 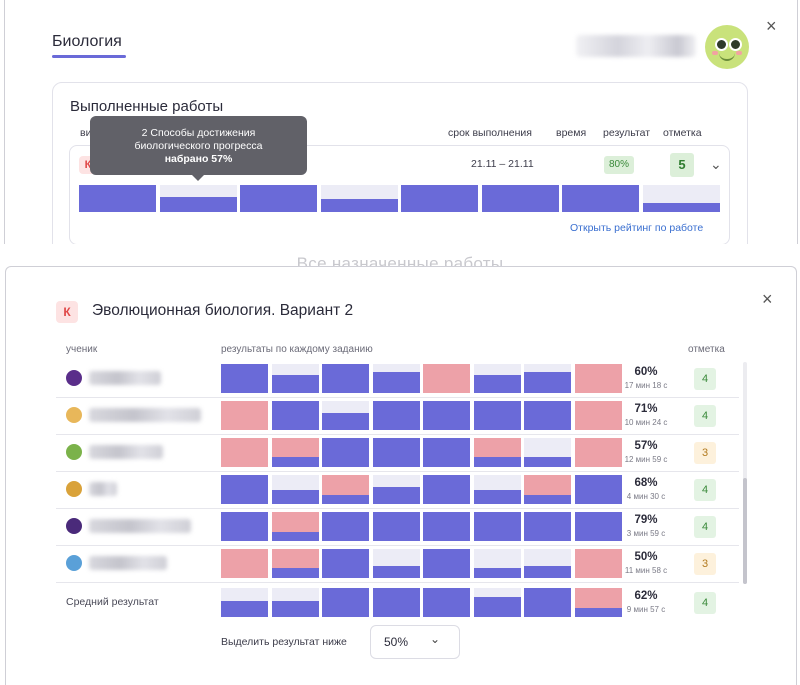 I want to click on scrollbar-track, so click(x=745, y=473).